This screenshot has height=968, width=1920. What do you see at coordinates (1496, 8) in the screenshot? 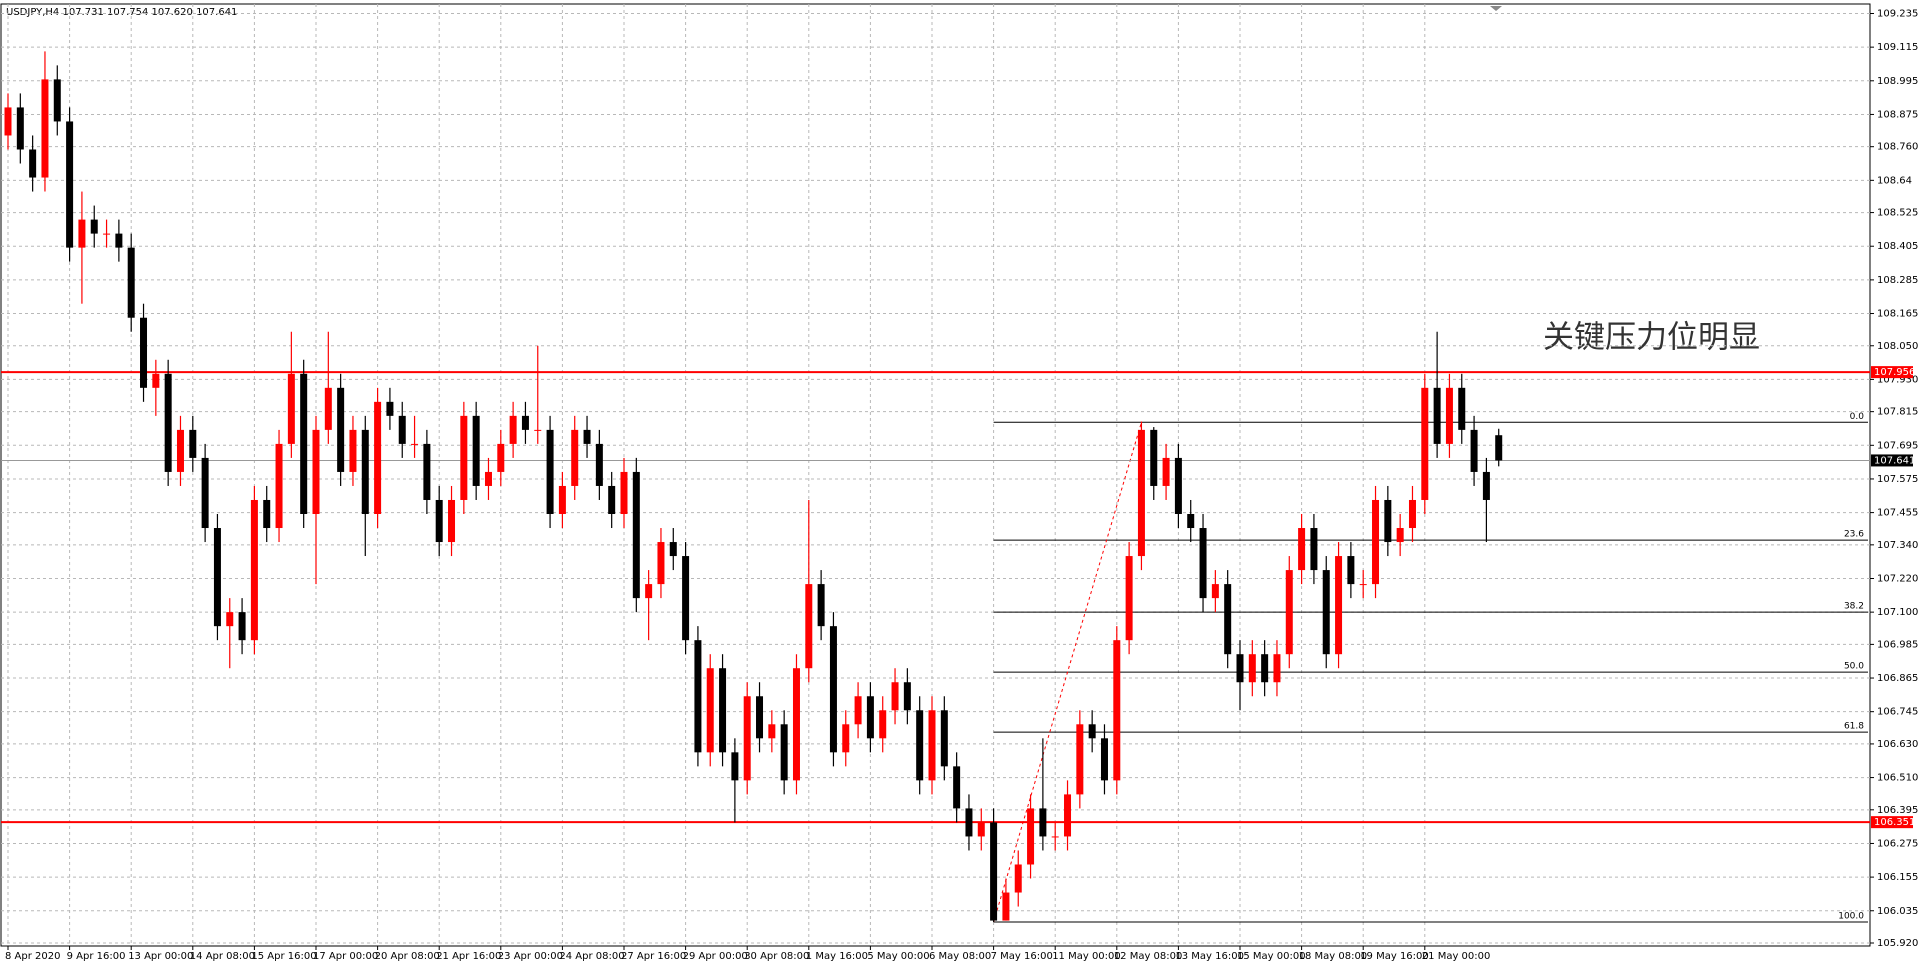
I see `shift-marker` at bounding box center [1496, 8].